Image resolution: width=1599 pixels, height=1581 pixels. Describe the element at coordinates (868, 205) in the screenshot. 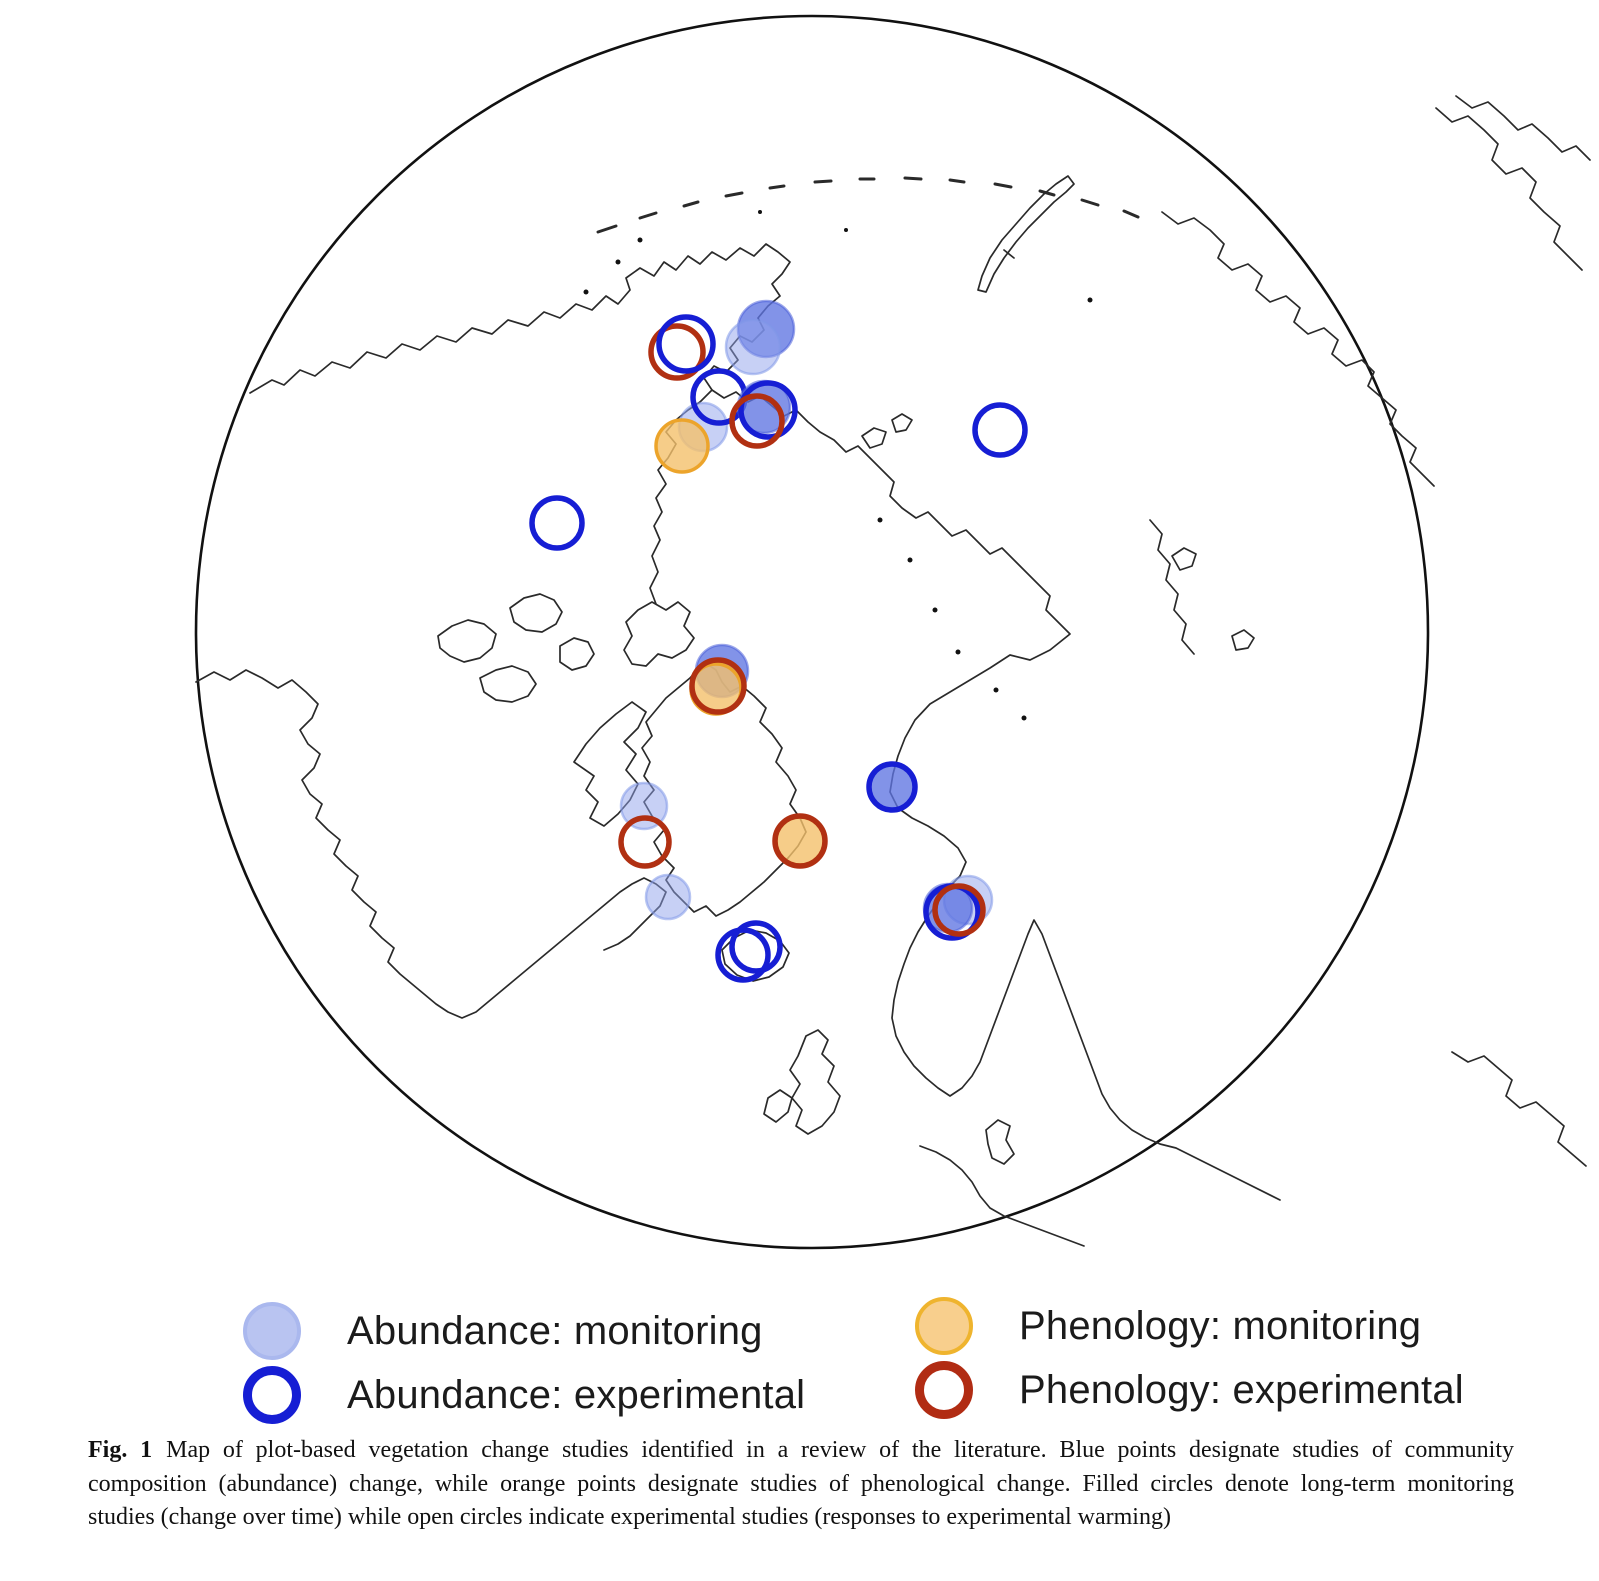

I see `coastline-dashed-islands` at that location.